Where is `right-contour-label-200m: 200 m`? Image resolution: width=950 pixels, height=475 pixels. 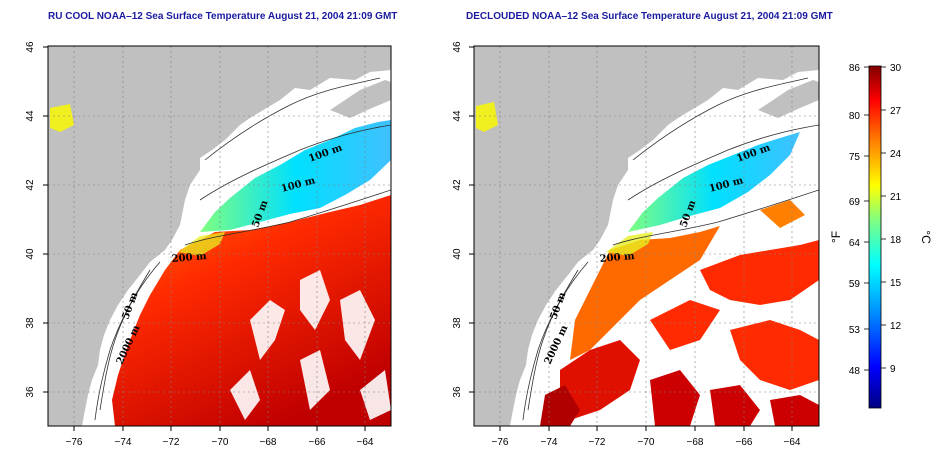 right-contour-label-200m: 200 m is located at coordinates (617, 258).